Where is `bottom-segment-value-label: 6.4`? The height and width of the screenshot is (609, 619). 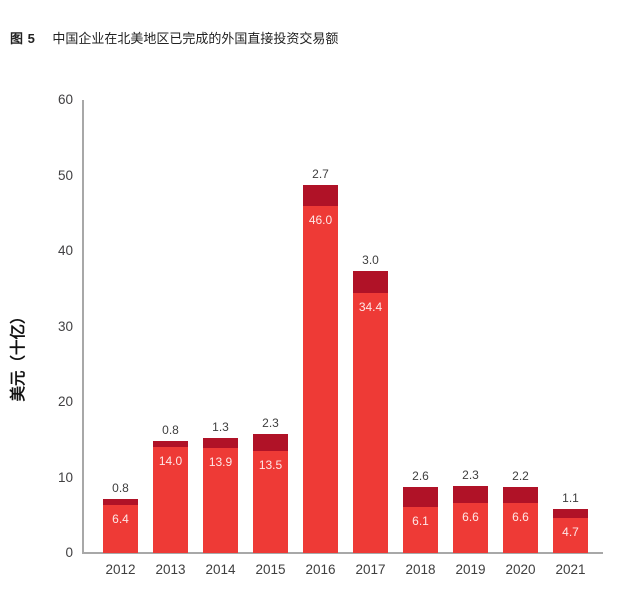 bottom-segment-value-label: 6.4 is located at coordinates (120, 518).